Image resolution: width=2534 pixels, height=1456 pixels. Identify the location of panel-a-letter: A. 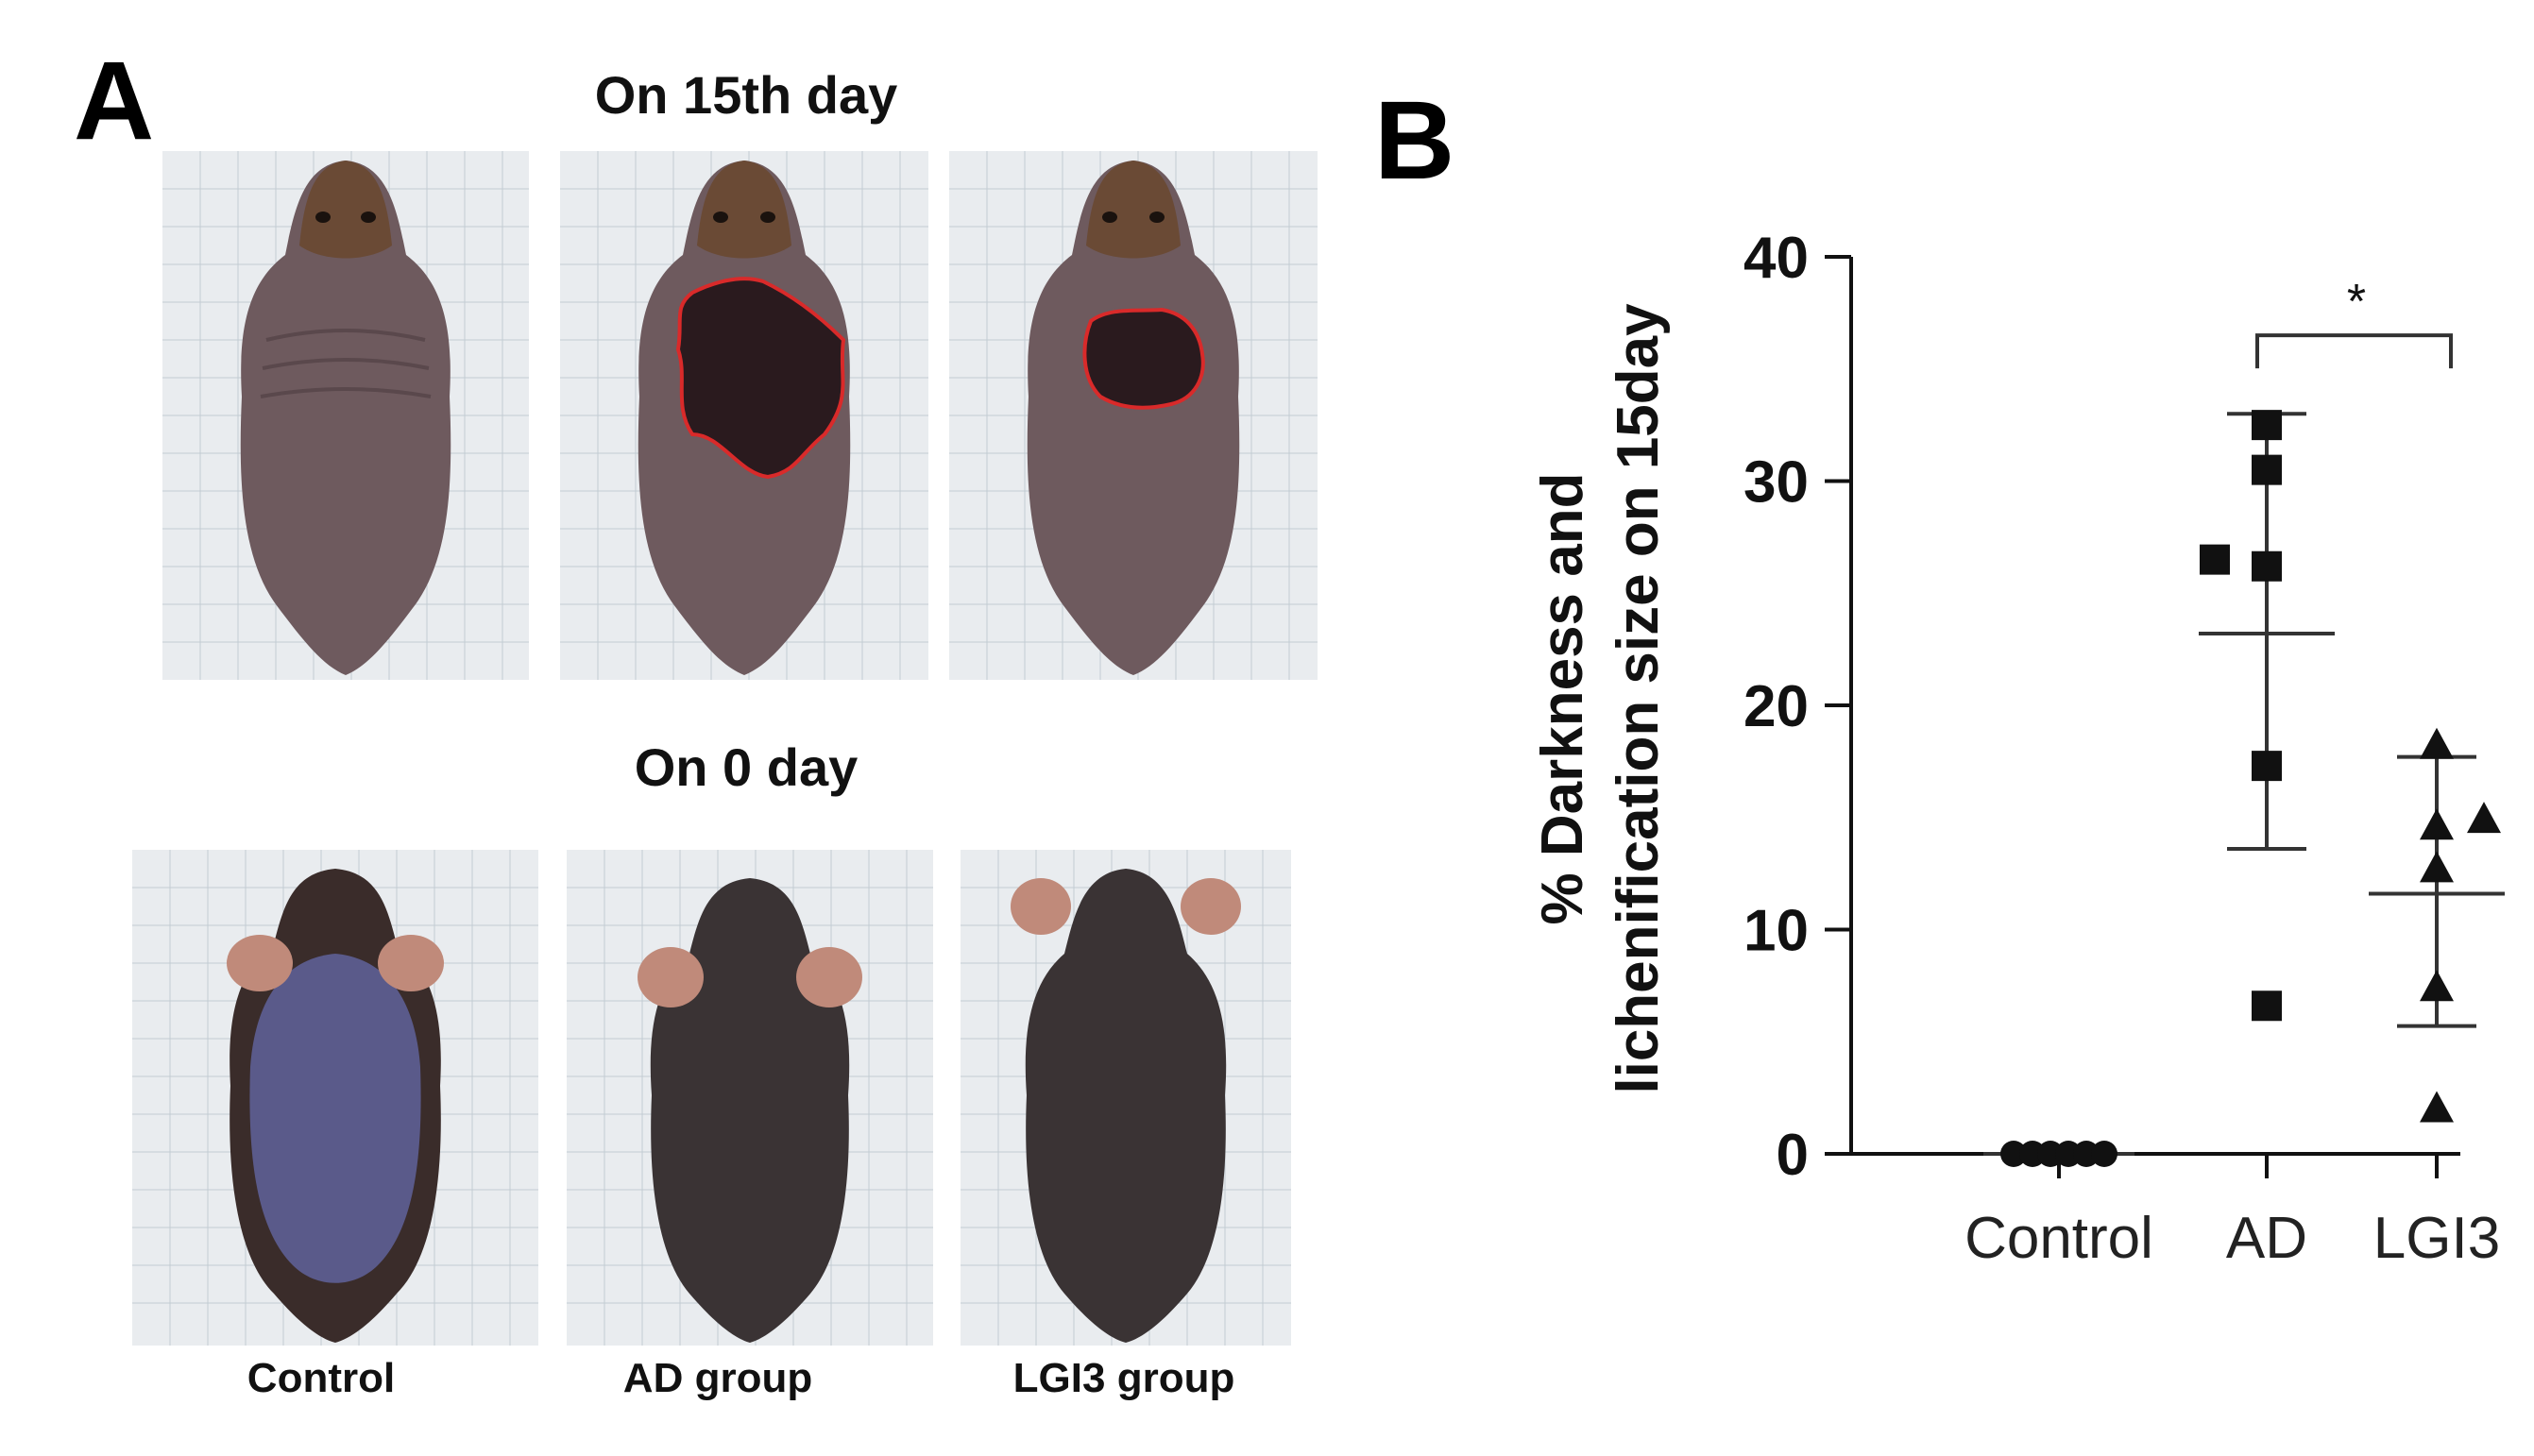
(114, 101).